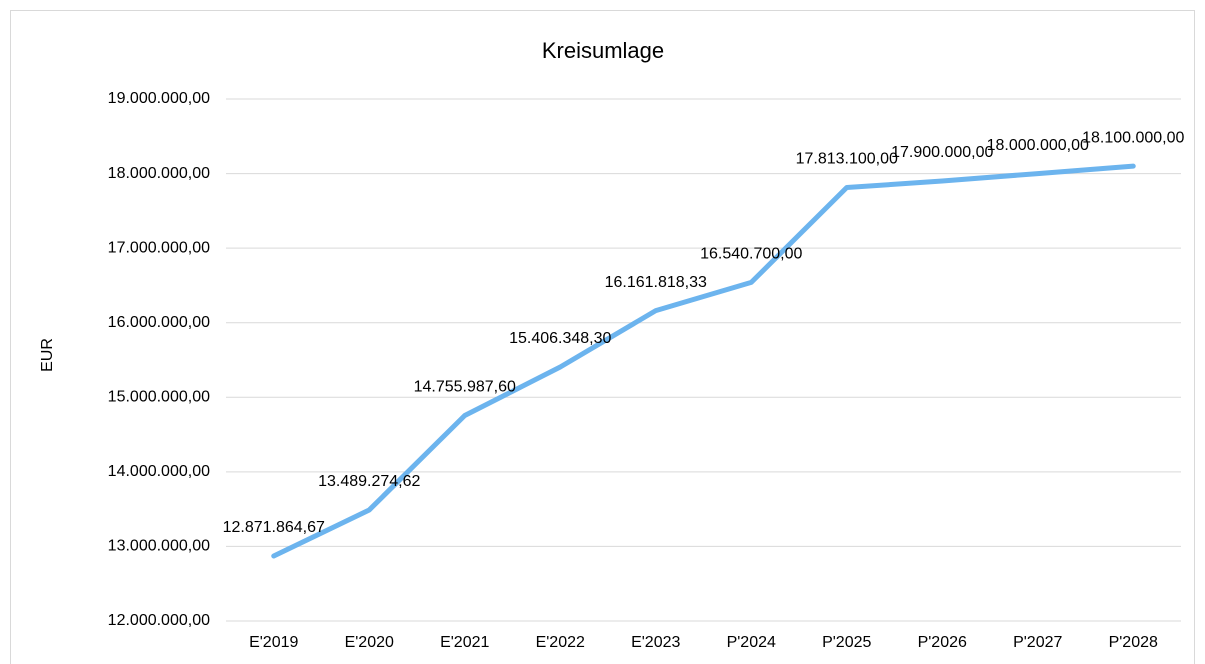 Image resolution: width=1205 pixels, height=664 pixels. I want to click on data-label: 15.406.348,30, so click(560, 338).